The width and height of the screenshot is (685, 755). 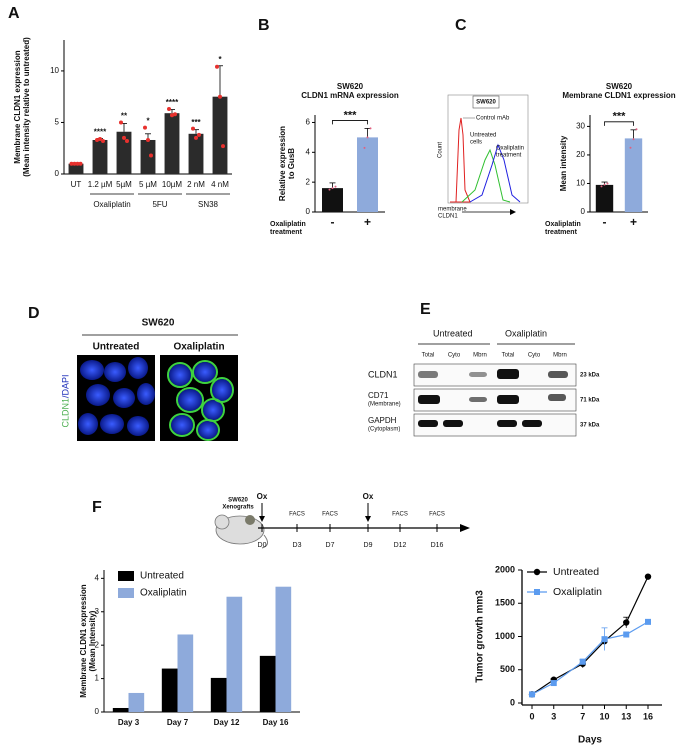 What do you see at coordinates (34, 313) in the screenshot?
I see `panel-label: D` at bounding box center [34, 313].